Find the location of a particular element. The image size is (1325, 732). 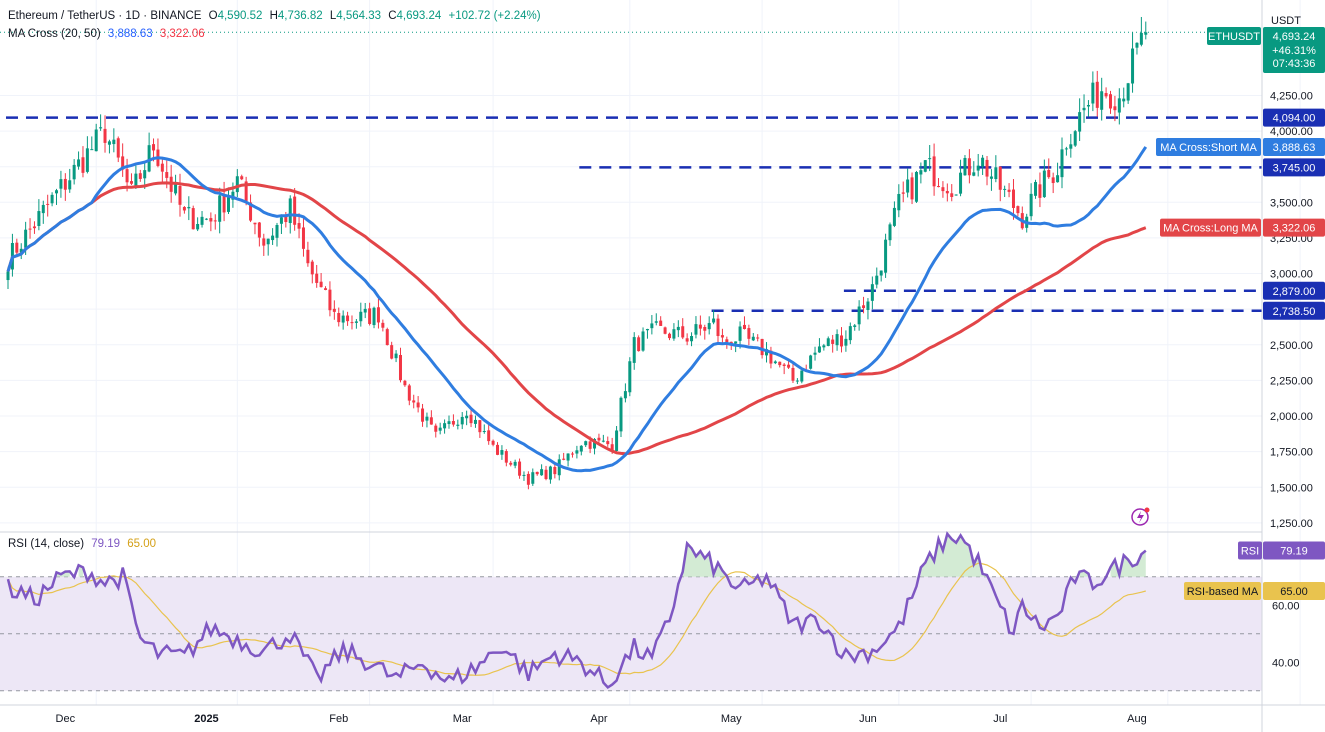

long-ma-name-tag-box is located at coordinates (1210, 227).